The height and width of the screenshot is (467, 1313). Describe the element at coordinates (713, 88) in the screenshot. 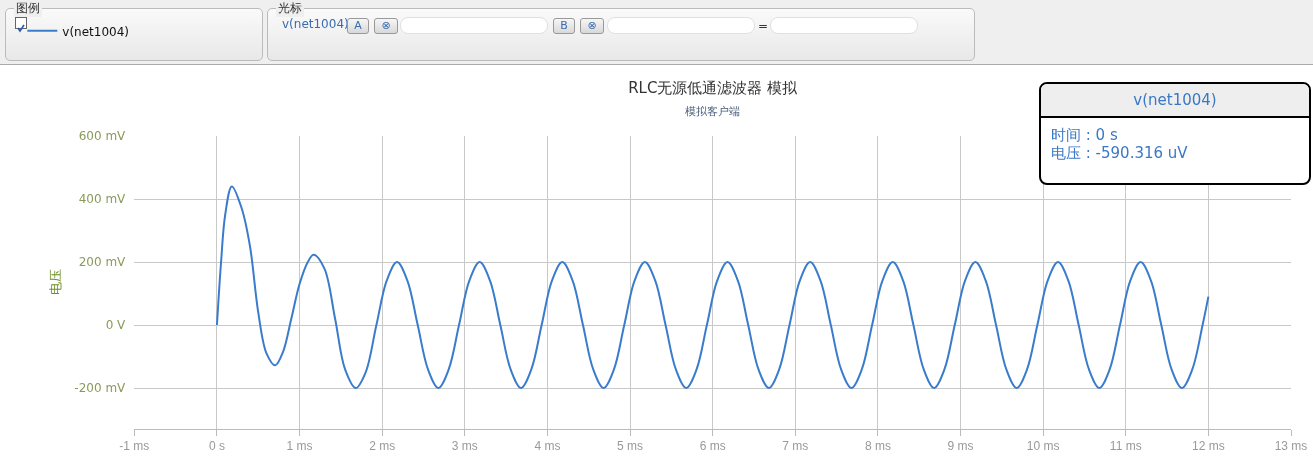

I see `chart-title: RLC无源低通滤波器 模拟` at that location.